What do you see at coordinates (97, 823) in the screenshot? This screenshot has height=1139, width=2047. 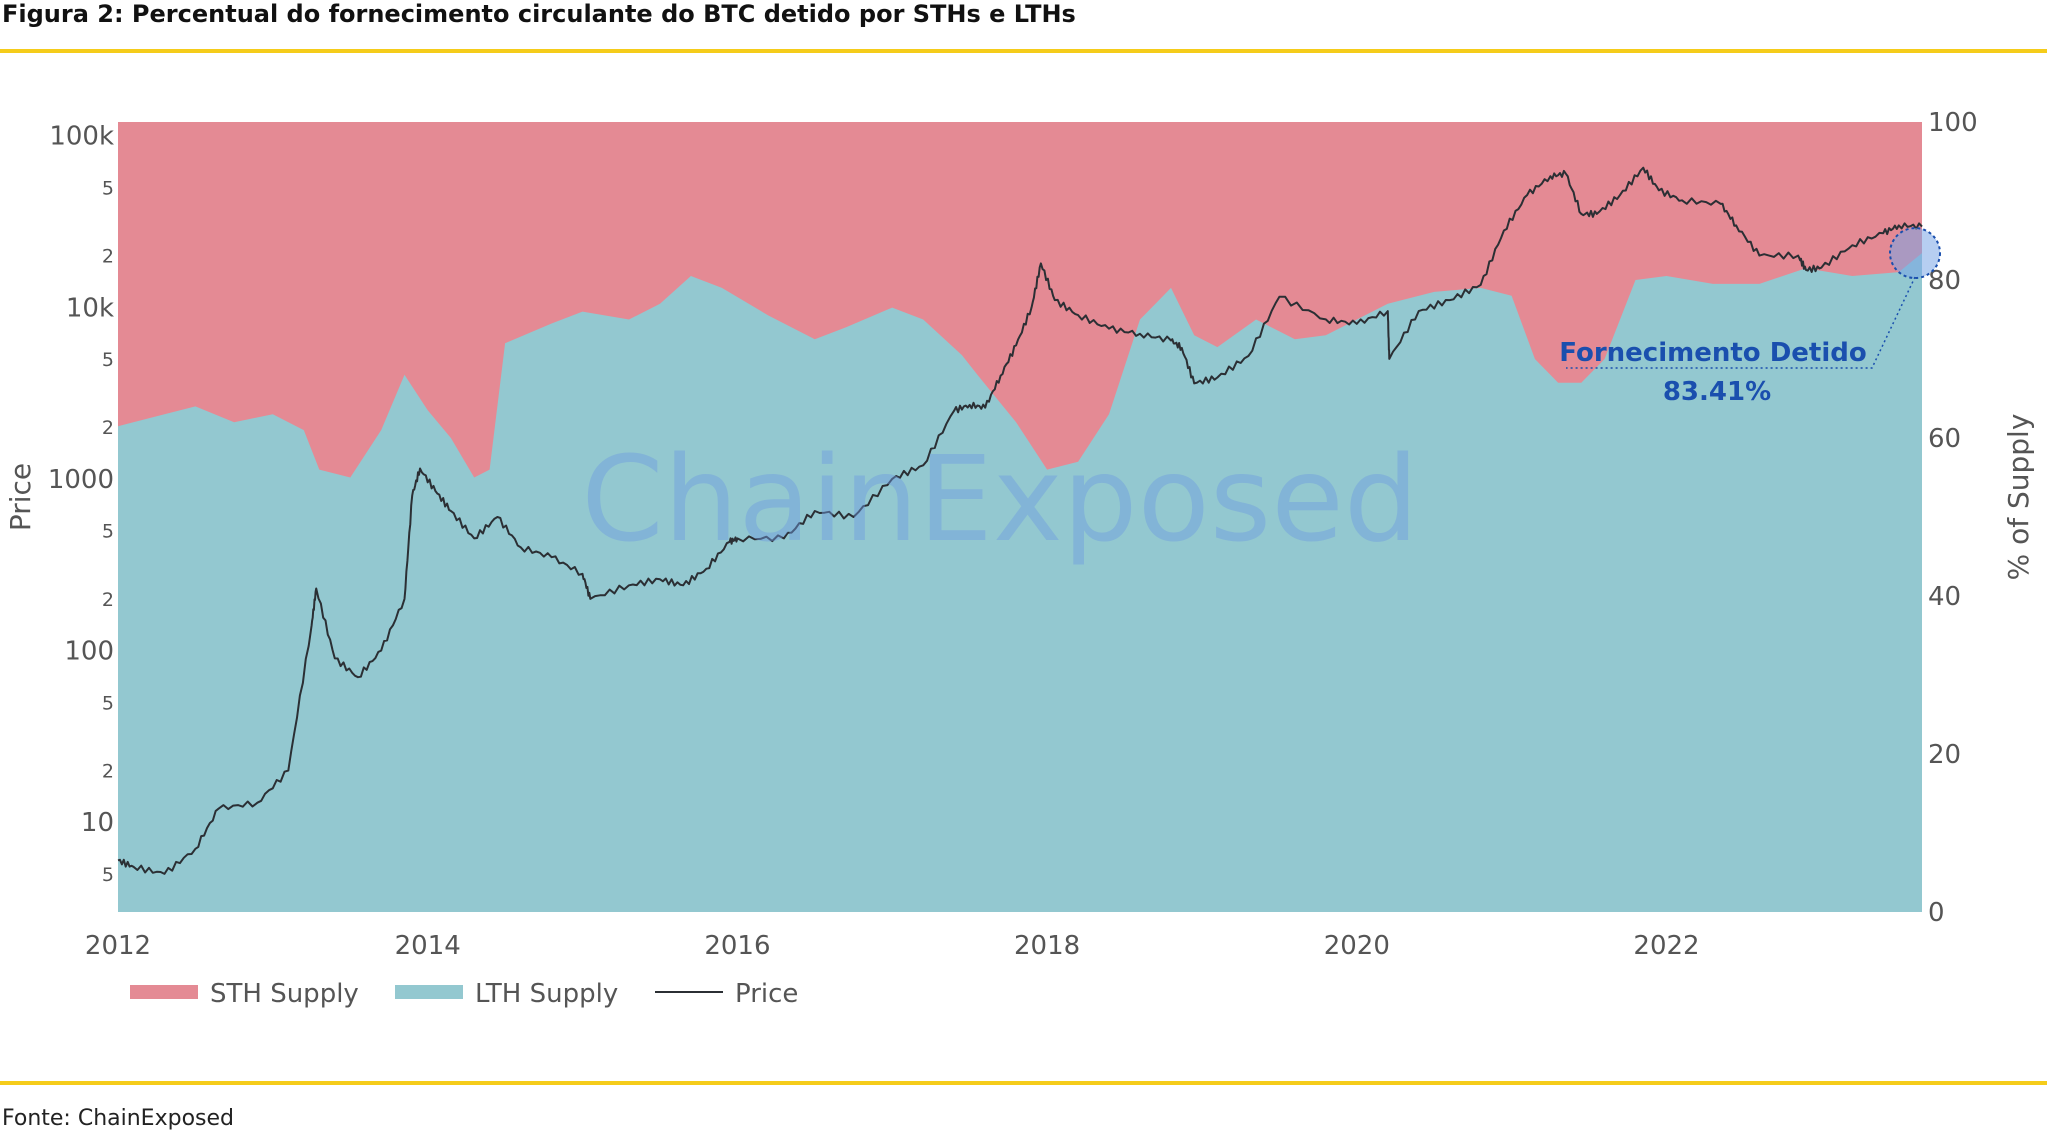 I see `left-tick-label: 10` at bounding box center [97, 823].